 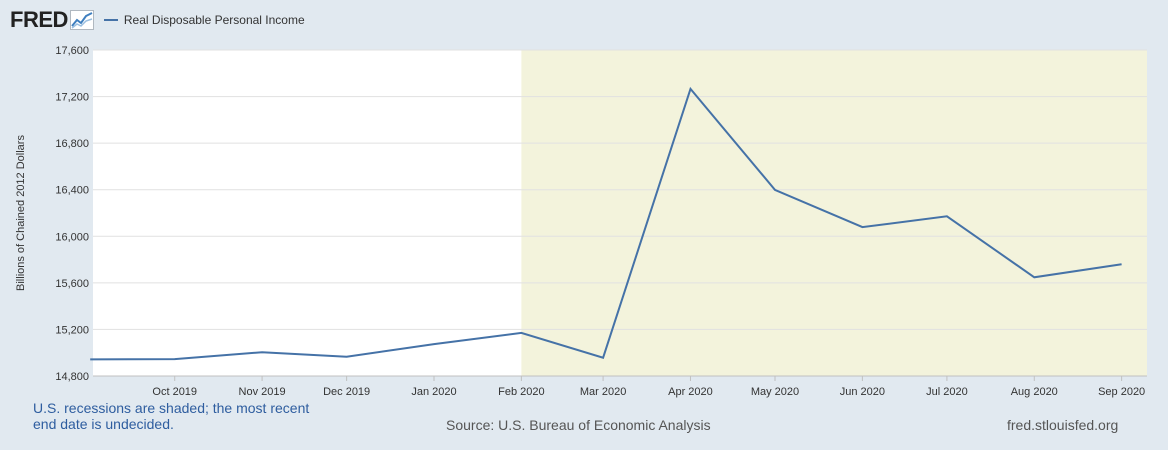 What do you see at coordinates (72, 98) in the screenshot?
I see `y-tick-label: 17,200` at bounding box center [72, 98].